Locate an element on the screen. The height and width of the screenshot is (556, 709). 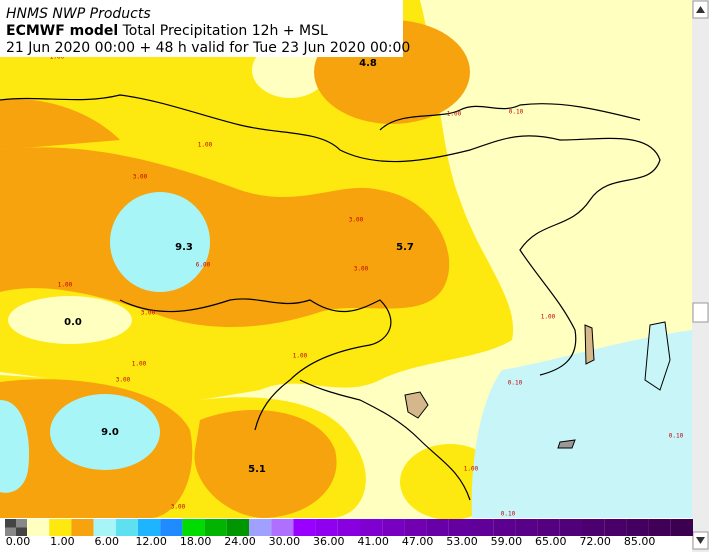
legend-tick-label: 24.00 is located at coordinates (240, 541).